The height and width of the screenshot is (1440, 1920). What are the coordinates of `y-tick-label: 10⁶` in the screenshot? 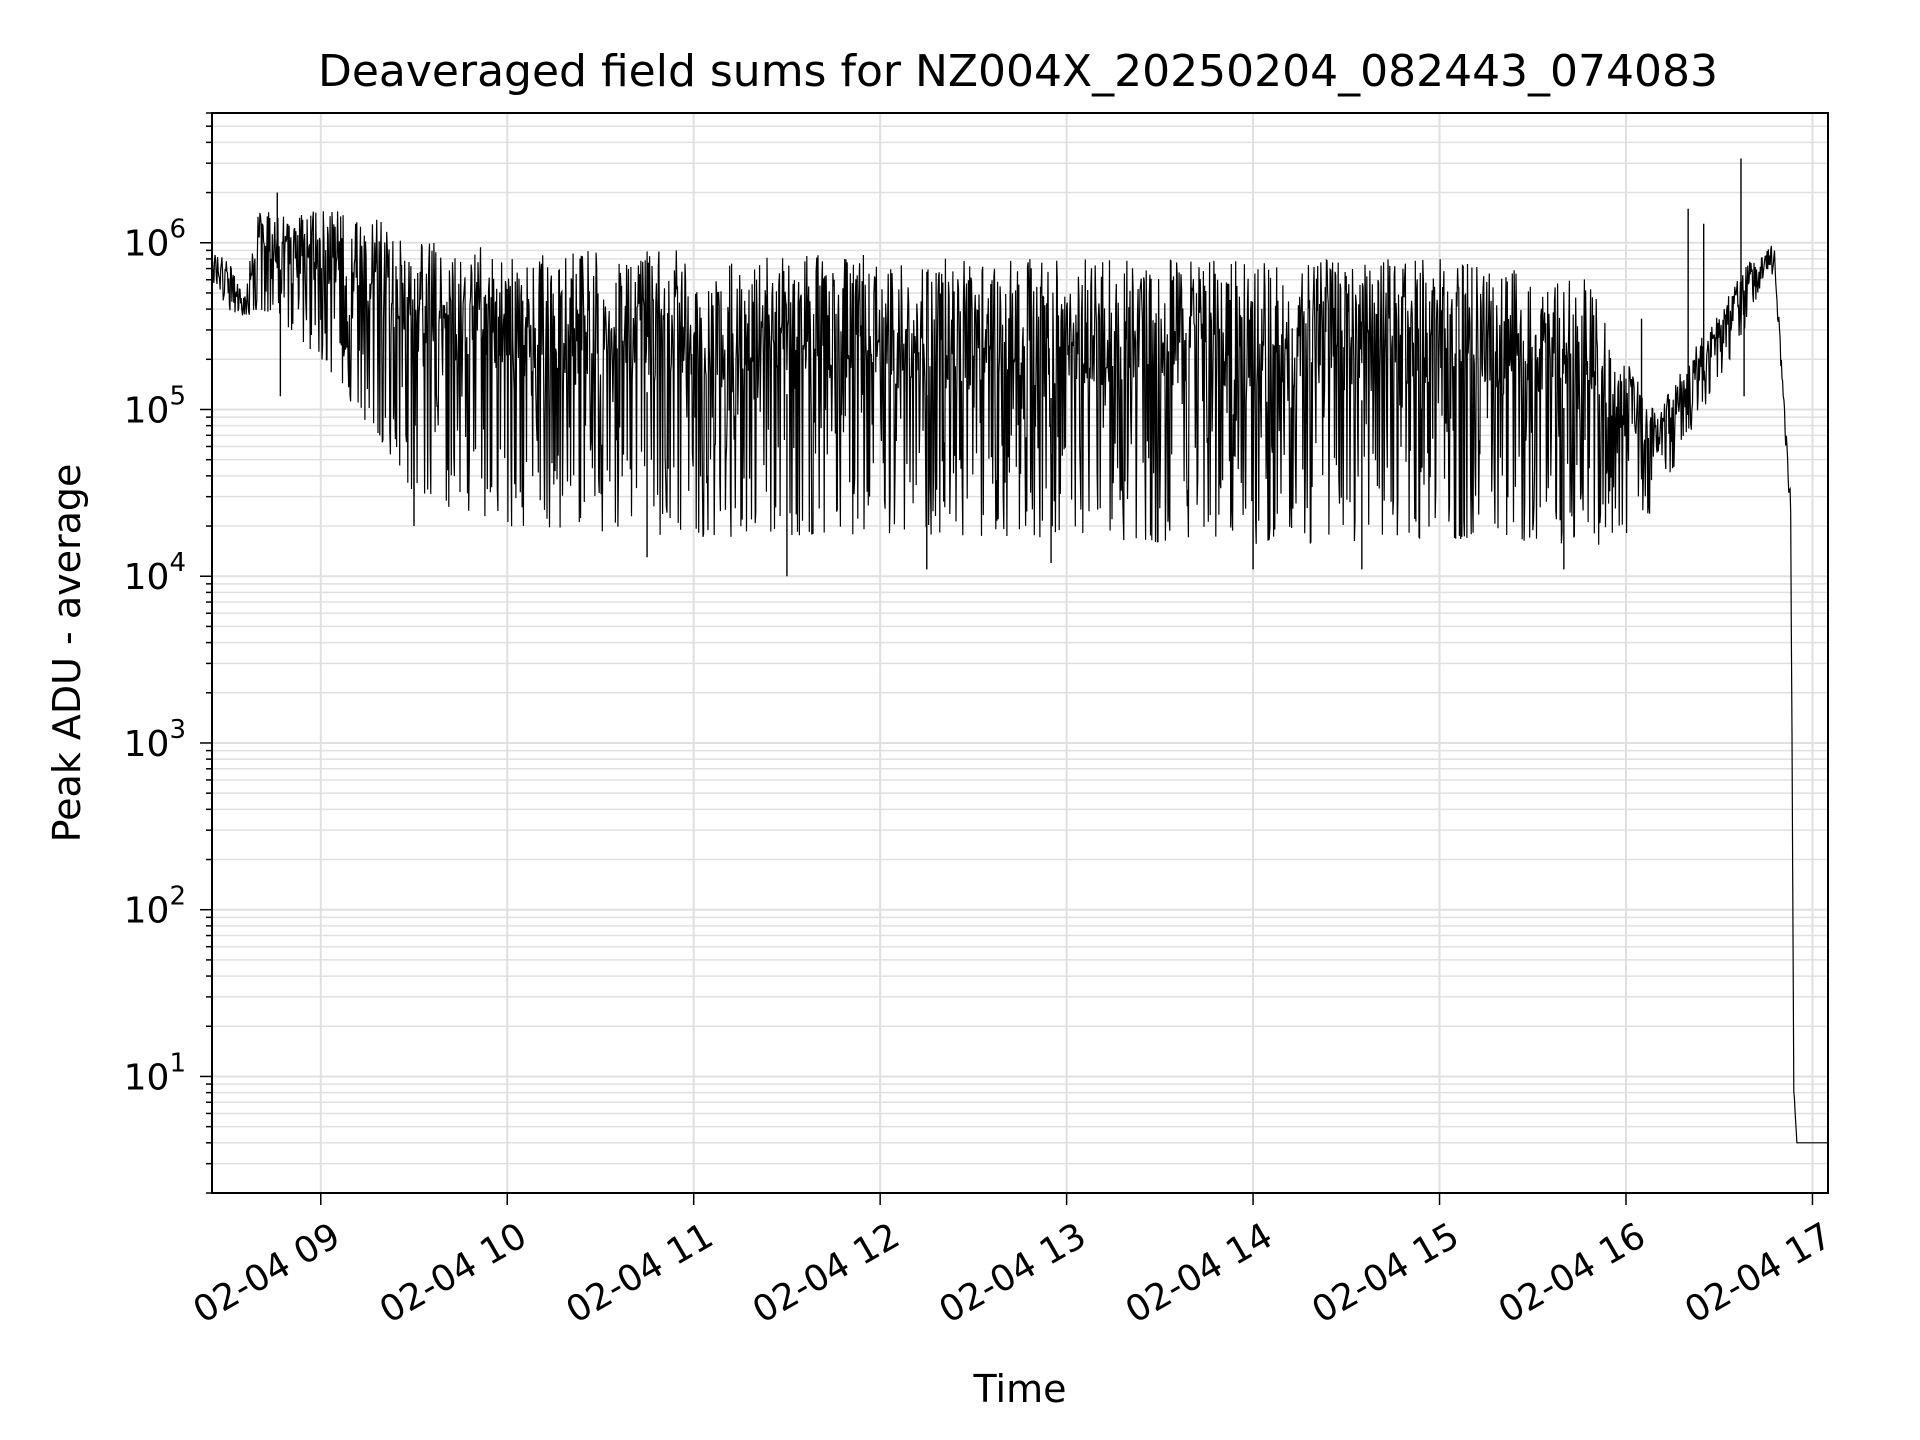 It's located at (155, 240).